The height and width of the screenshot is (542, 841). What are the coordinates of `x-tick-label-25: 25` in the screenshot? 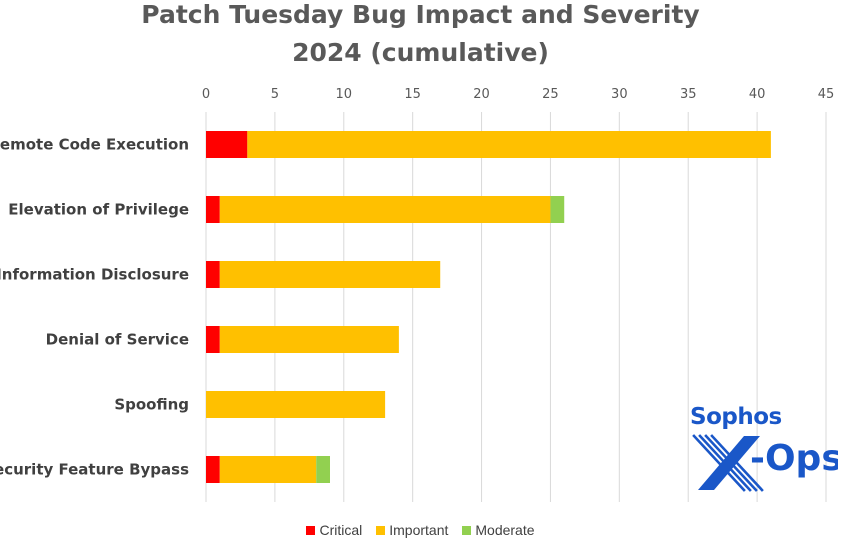 It's located at (550, 94).